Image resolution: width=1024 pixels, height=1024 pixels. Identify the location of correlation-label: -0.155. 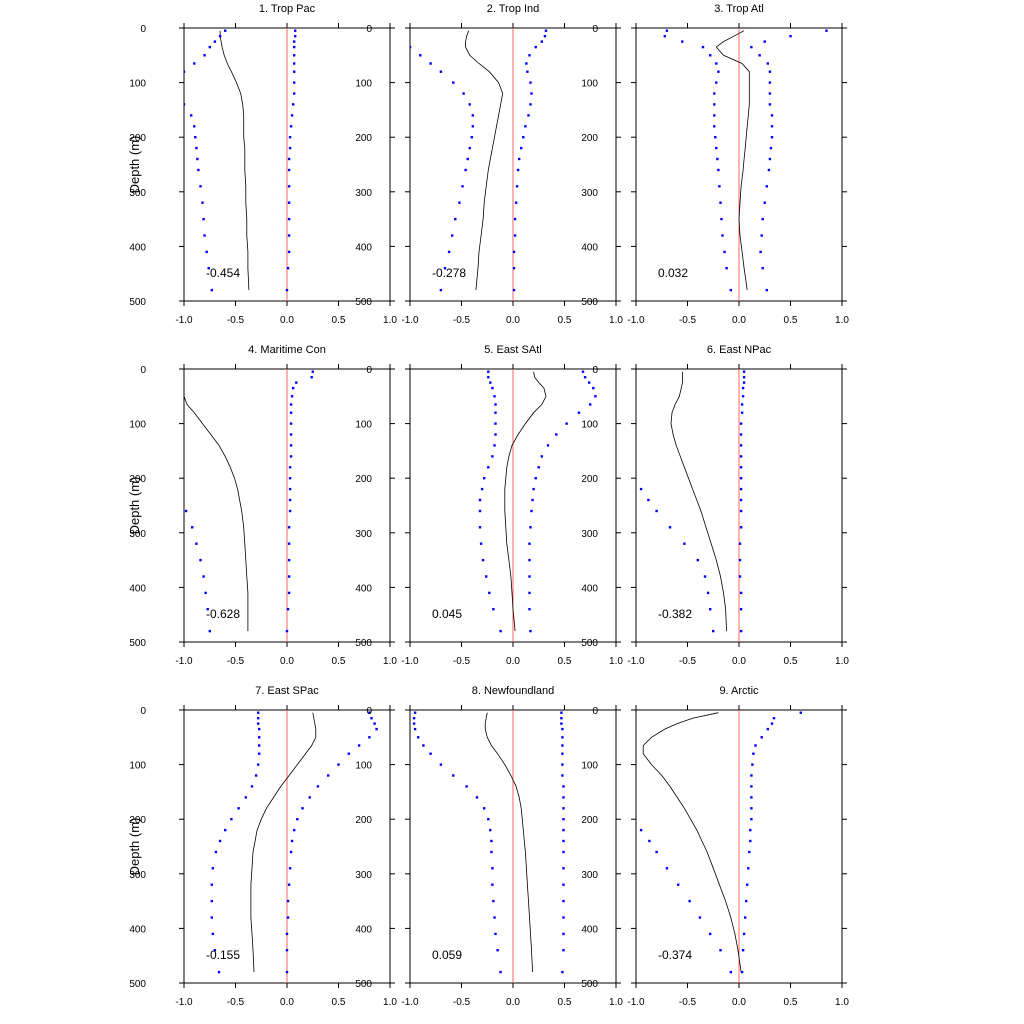
(223, 955).